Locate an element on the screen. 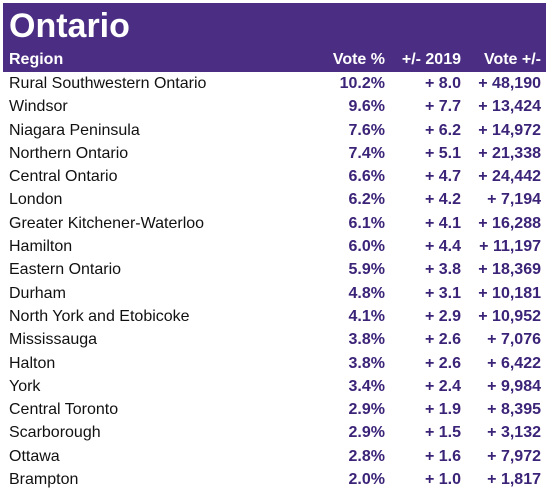 This screenshot has width=549, height=499. cell-change-2019: + 8.0 is located at coordinates (442, 83).